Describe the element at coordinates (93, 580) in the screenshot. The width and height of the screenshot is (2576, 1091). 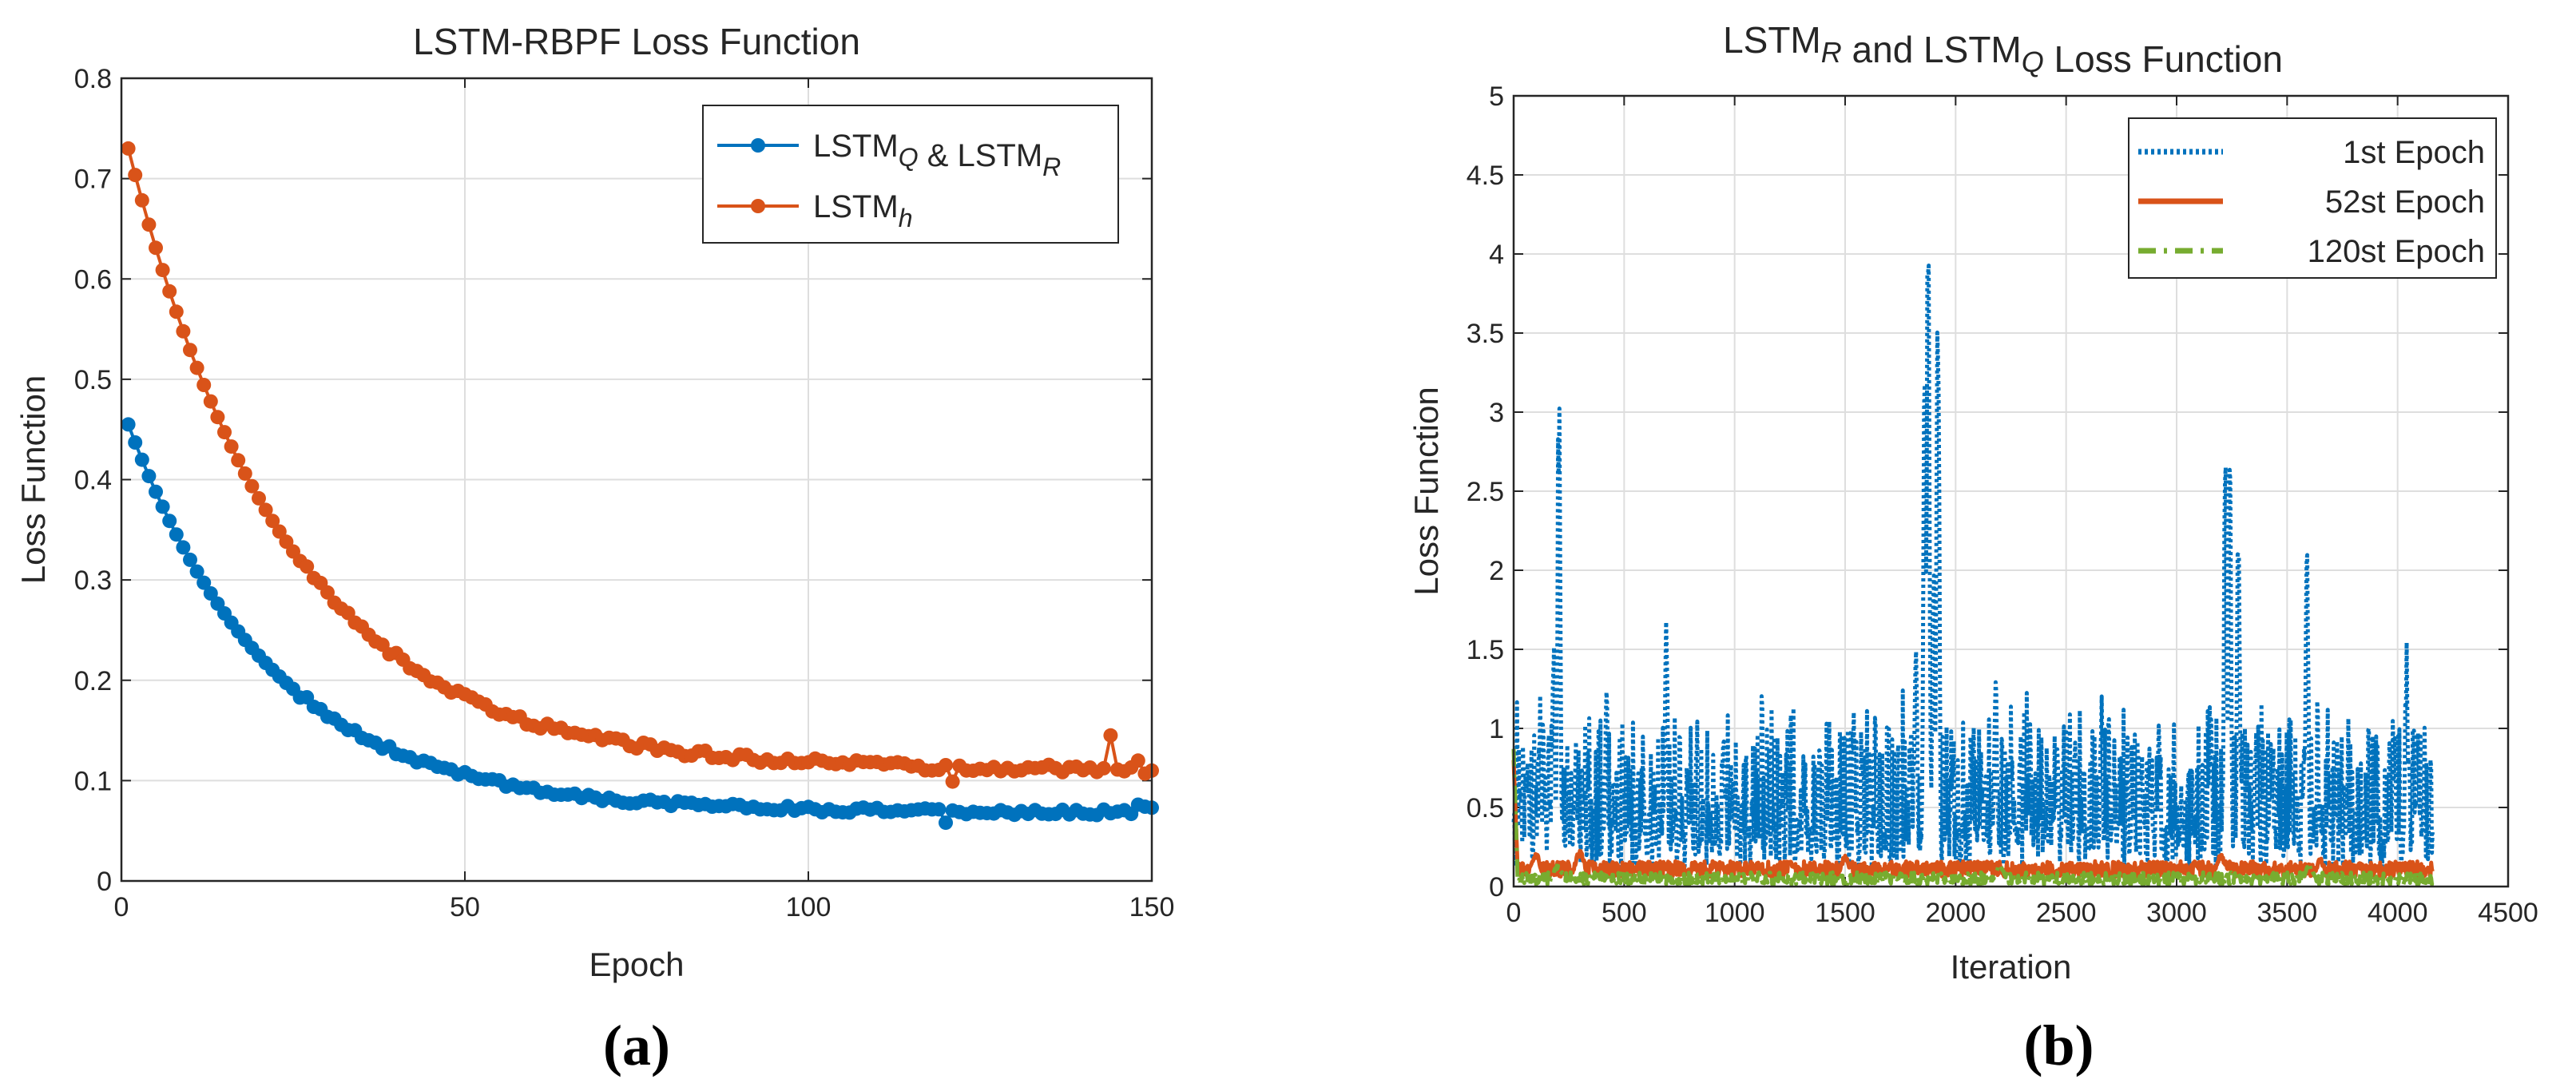
I see `y-tick-label: 0.3` at that location.